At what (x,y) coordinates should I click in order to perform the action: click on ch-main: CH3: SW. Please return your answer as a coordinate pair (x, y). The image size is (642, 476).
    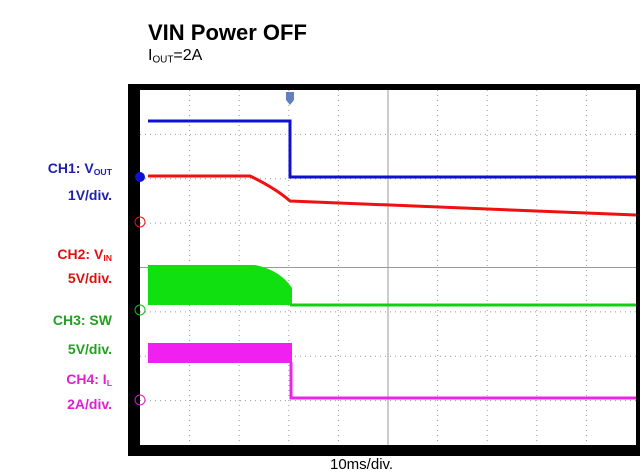
    Looking at the image, I should click on (82, 320).